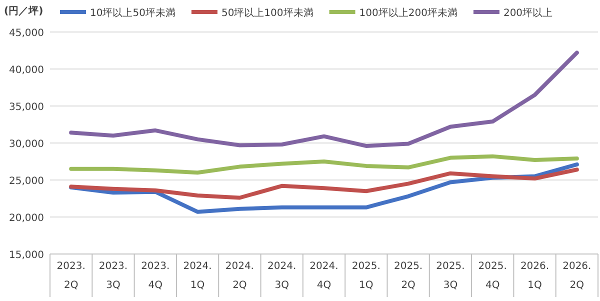 This screenshot has width=600, height=301. Describe the element at coordinates (26, 181) in the screenshot. I see `y-tick-label: 25,000` at that location.